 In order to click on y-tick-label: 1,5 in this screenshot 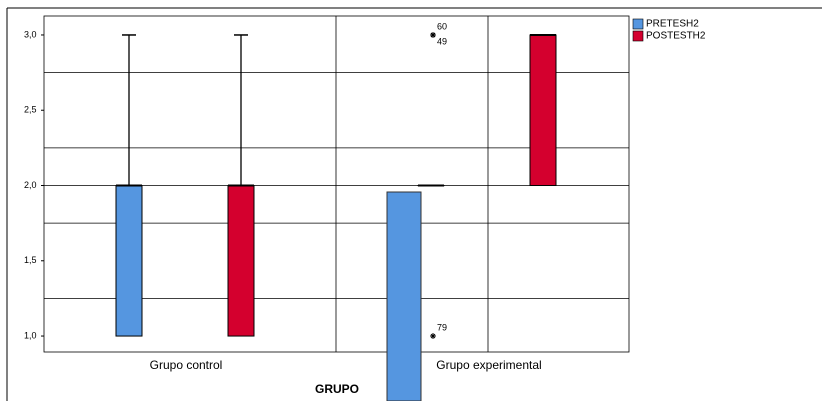, I will do `click(30, 260)`.